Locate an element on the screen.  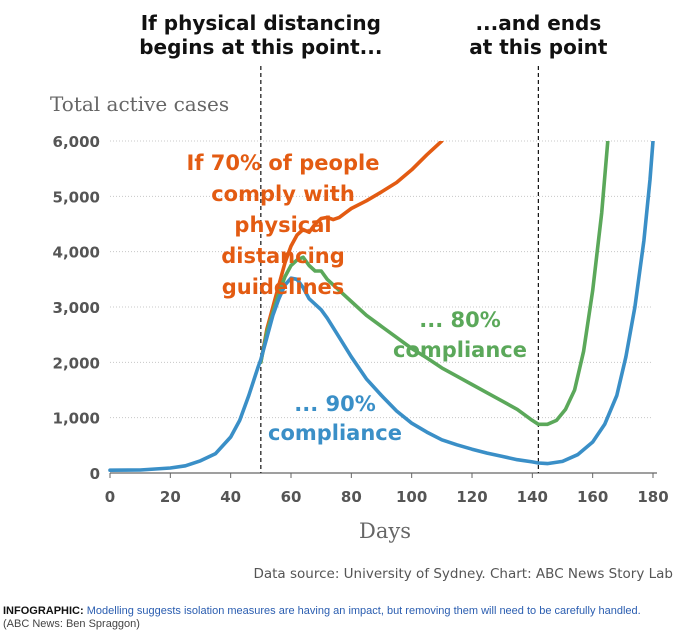
x-tick-label: 20 is located at coordinates (170, 497).